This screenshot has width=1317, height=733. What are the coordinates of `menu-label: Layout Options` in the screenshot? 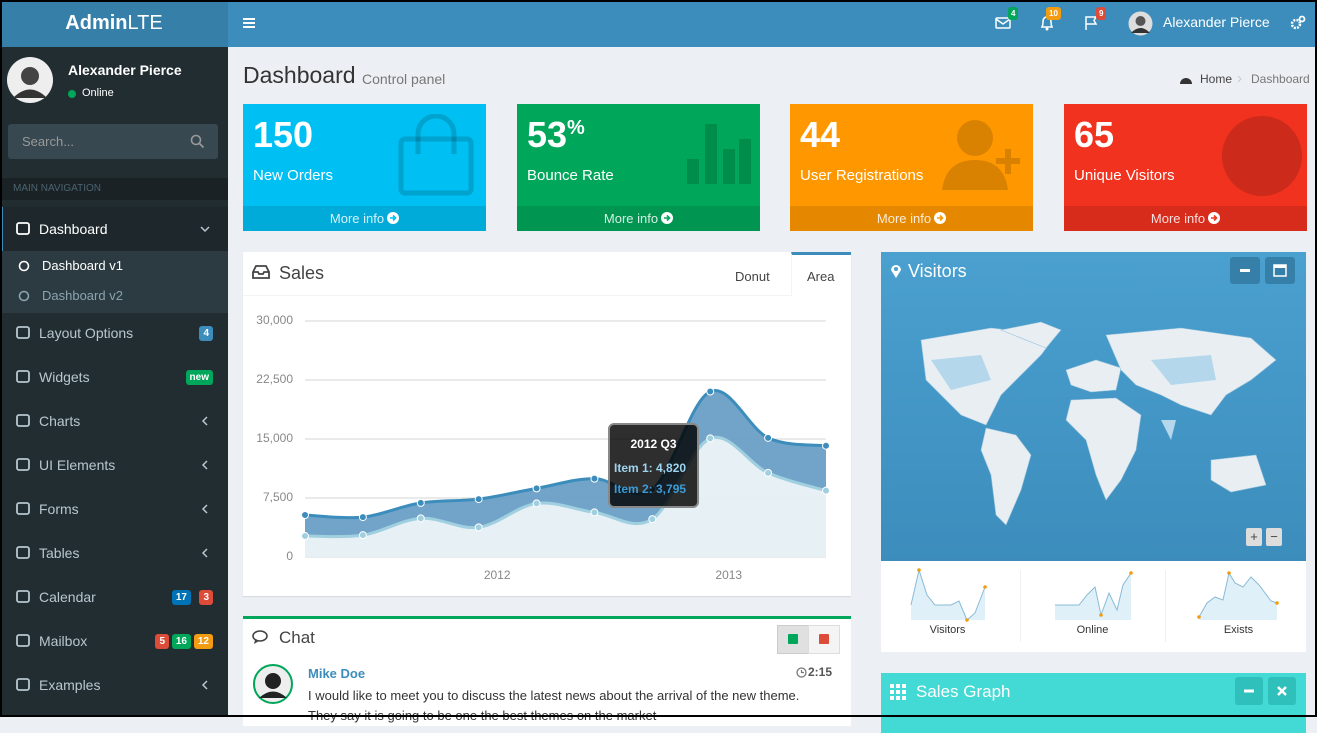 It's located at (86, 333).